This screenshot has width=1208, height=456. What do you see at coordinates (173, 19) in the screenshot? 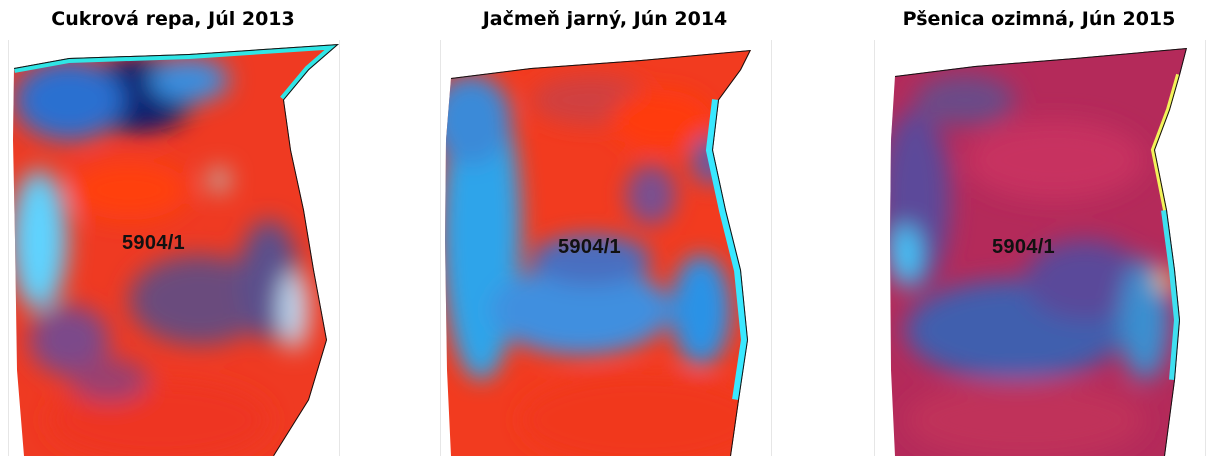
I see `panel-title: Cukrová repa, Júl 2013` at bounding box center [173, 19].